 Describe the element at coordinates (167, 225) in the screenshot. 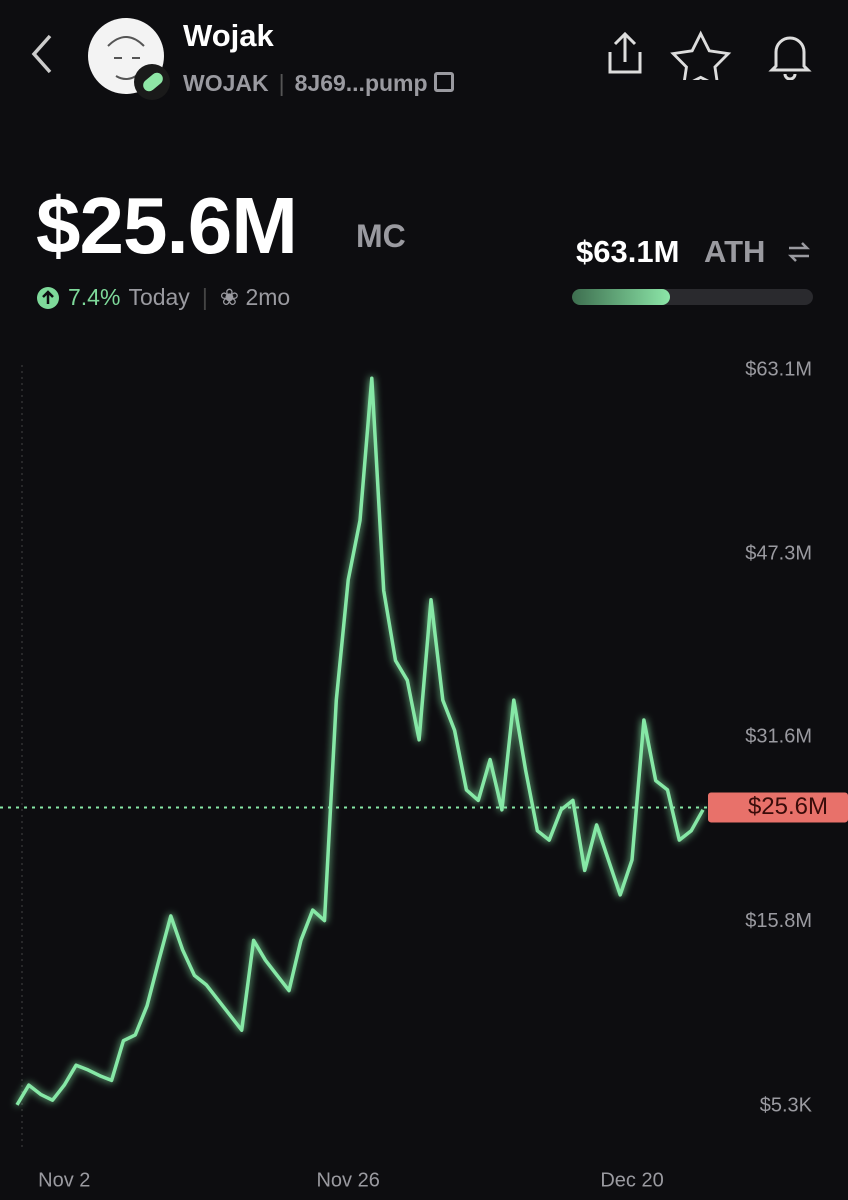

I see `market-cap: $25.6M` at that location.